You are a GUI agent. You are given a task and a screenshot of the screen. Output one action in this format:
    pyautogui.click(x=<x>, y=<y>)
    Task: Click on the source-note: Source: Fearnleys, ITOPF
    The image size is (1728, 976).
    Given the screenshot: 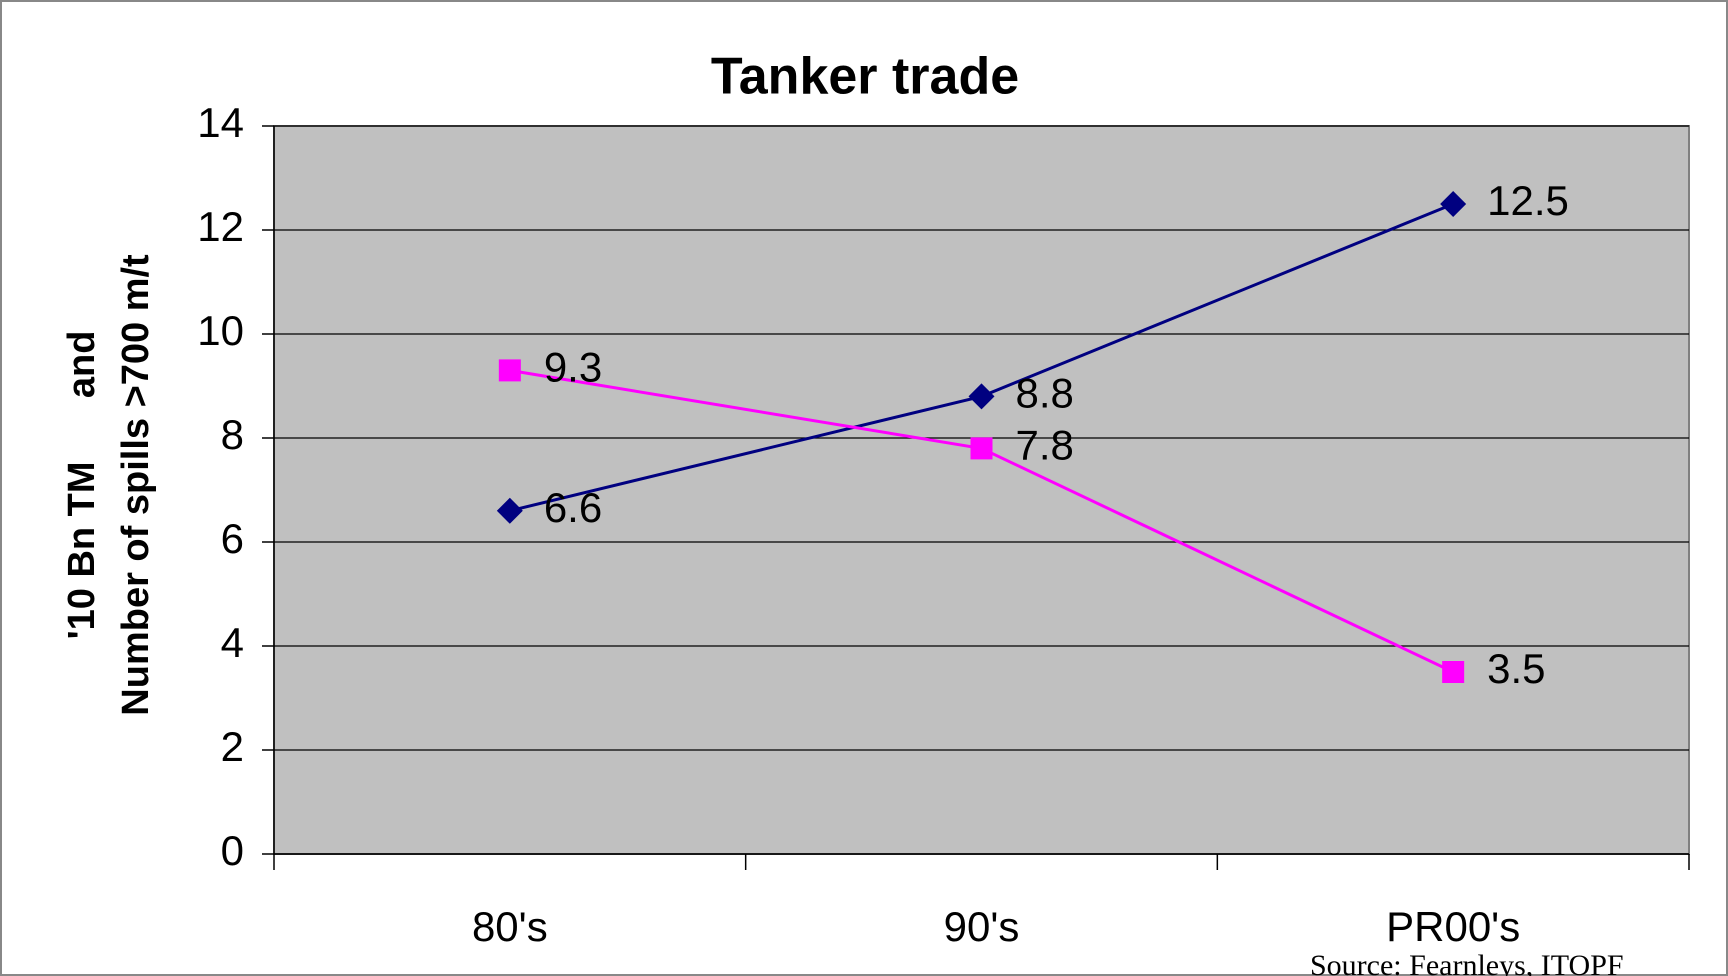 What is the action you would take?
    pyautogui.click(x=1467, y=962)
    